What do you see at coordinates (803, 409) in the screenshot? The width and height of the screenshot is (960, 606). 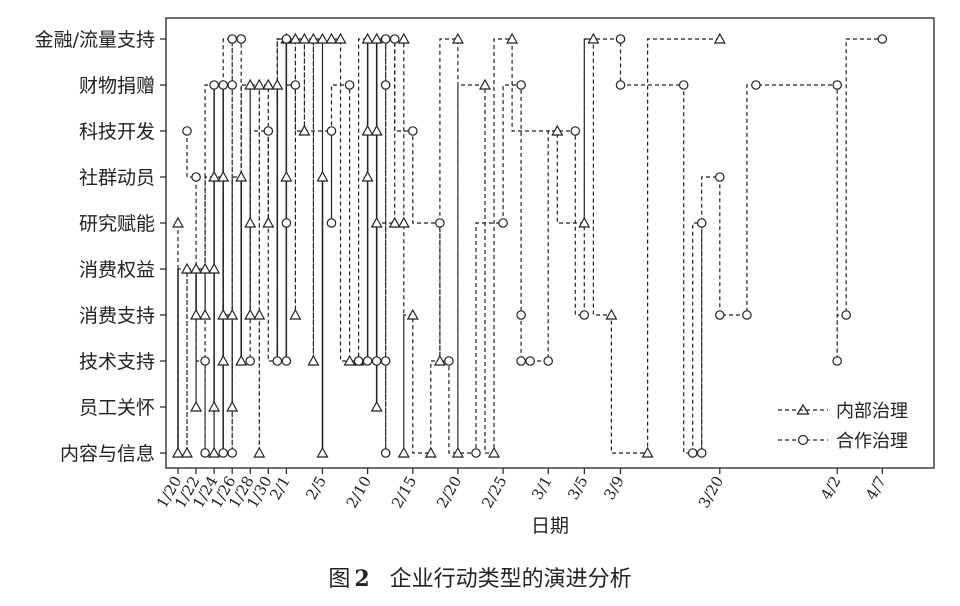 I see `legend-triangle-marker` at bounding box center [803, 409].